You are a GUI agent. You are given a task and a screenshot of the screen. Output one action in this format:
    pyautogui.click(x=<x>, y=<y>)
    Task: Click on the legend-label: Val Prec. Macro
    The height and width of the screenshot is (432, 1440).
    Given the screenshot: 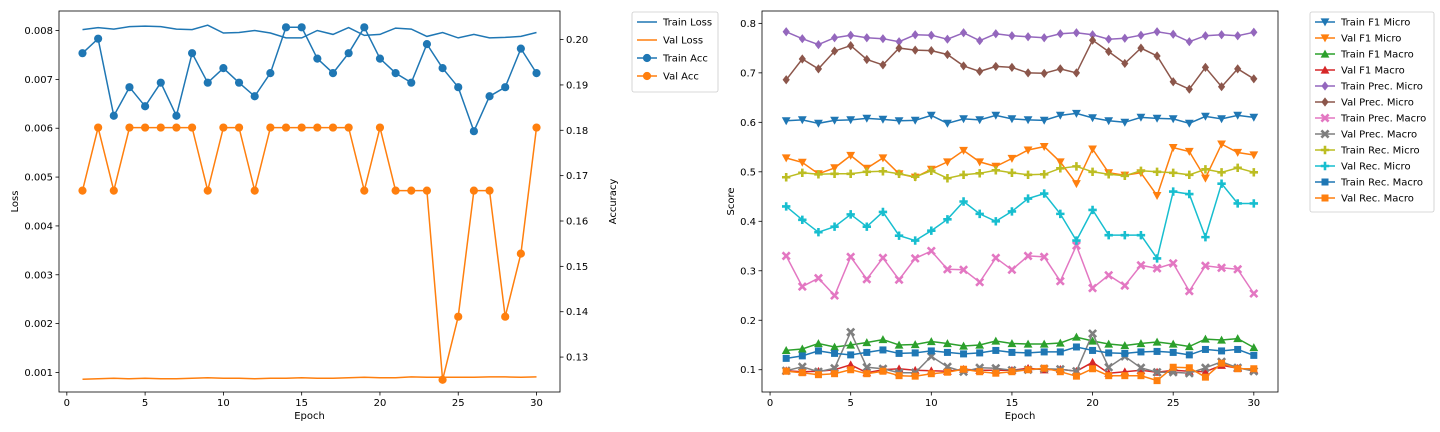 What is the action you would take?
    pyautogui.click(x=1379, y=135)
    